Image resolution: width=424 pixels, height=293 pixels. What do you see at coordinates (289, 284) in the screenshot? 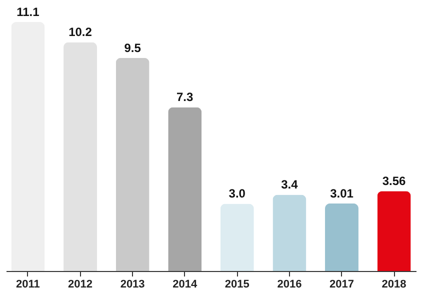
I see `x-tick-label: 2016` at bounding box center [289, 284].